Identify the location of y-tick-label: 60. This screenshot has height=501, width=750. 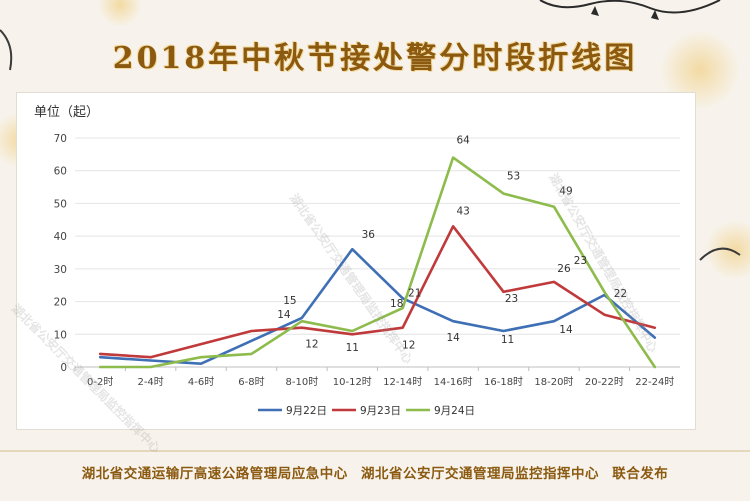
(60, 172).